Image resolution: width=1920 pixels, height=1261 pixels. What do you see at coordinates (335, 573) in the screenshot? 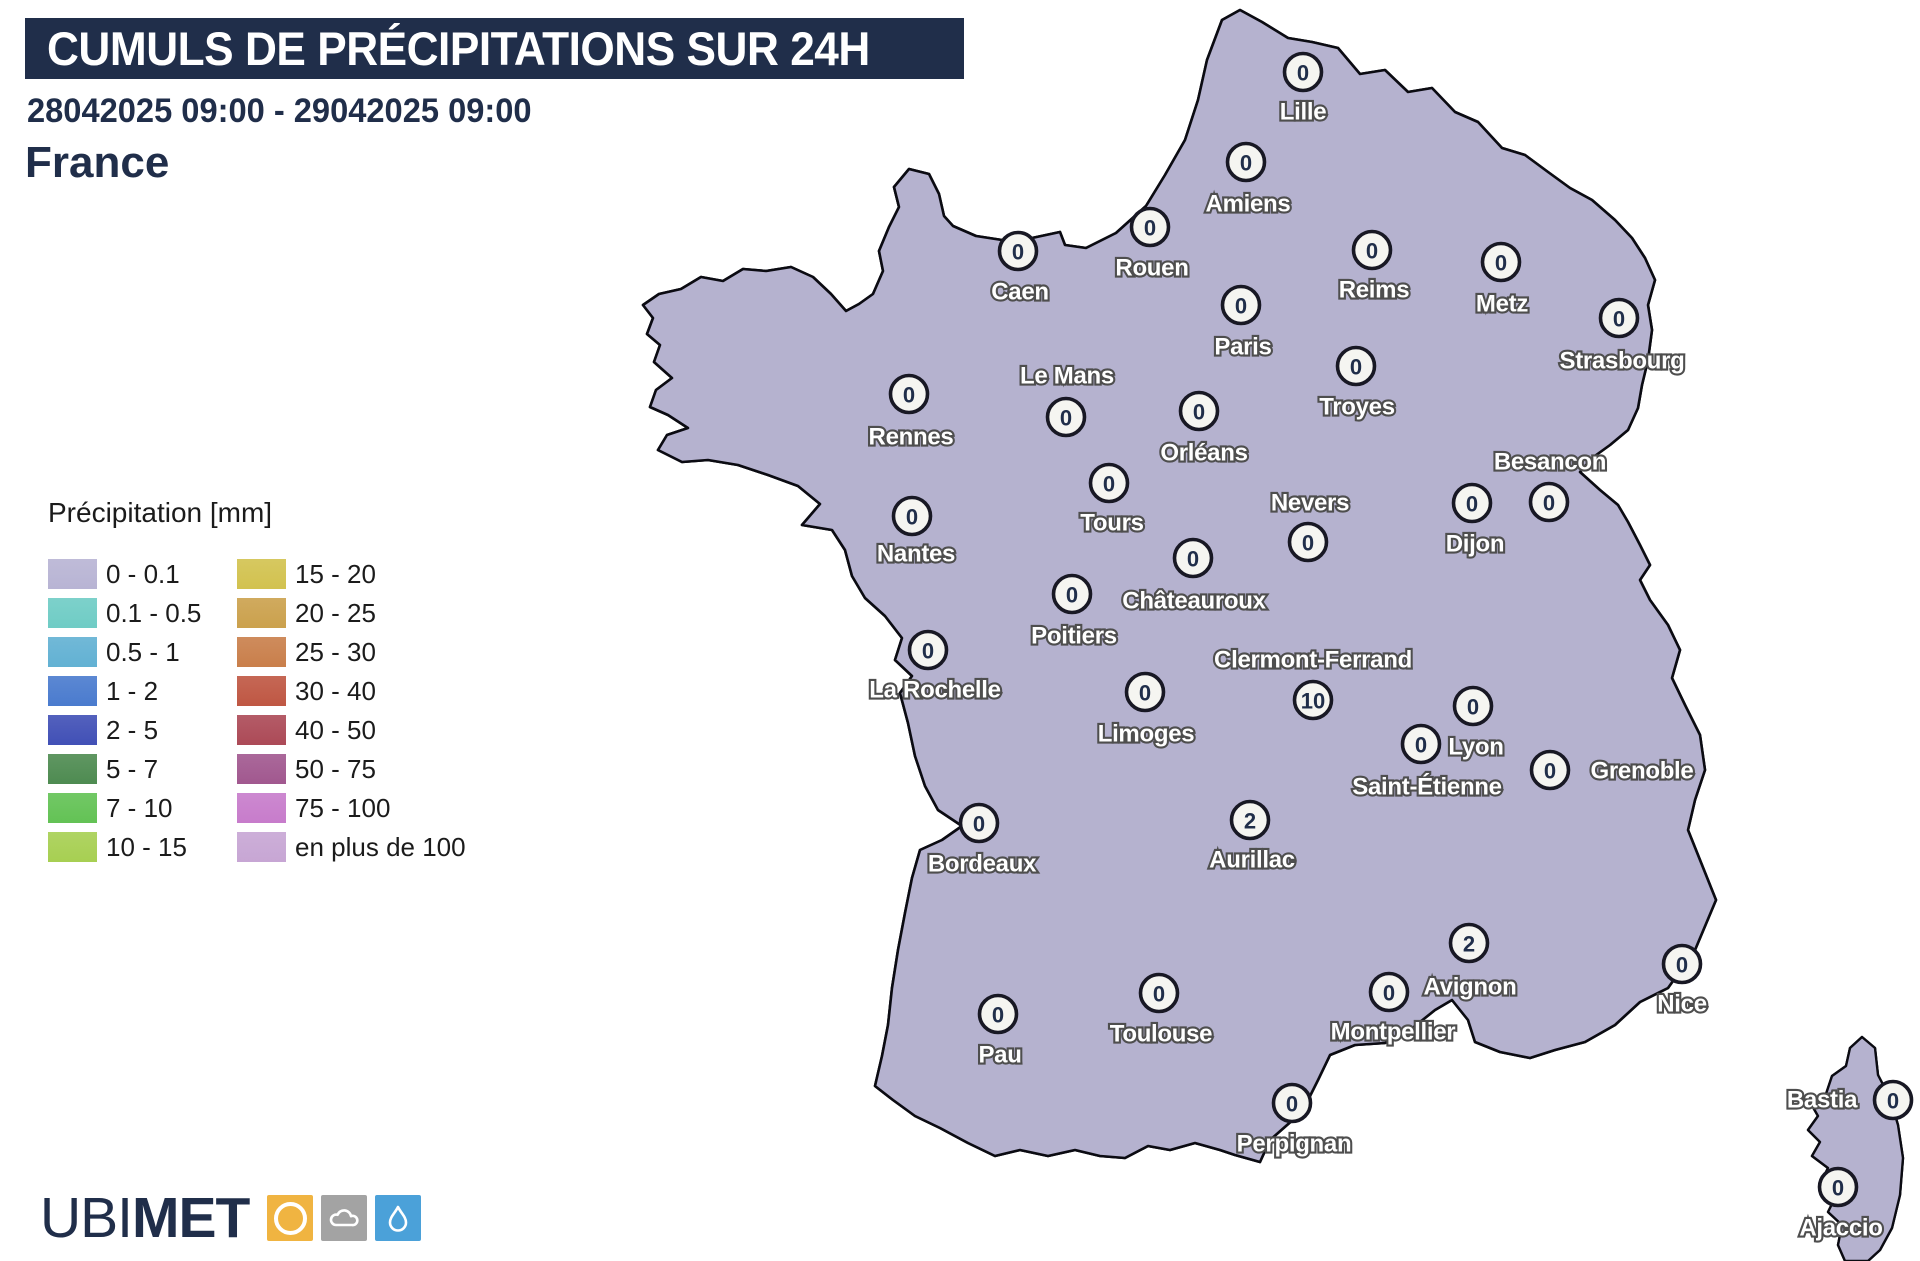
I see `legend-range-label: 15 - 20` at bounding box center [335, 573].